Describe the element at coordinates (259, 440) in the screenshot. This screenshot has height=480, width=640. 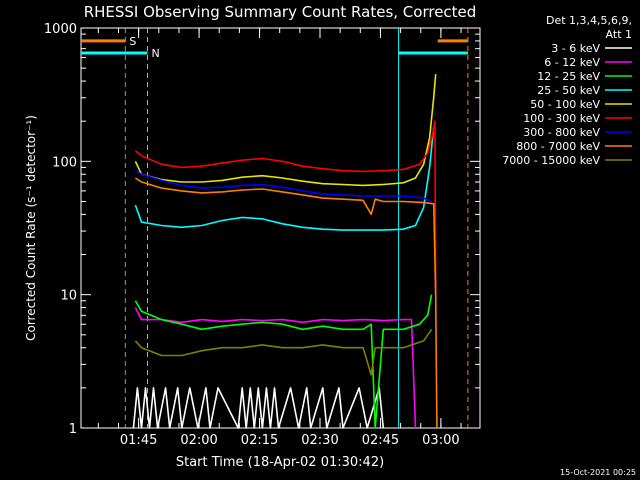
I see `x-tick-label: 02:15` at that location.